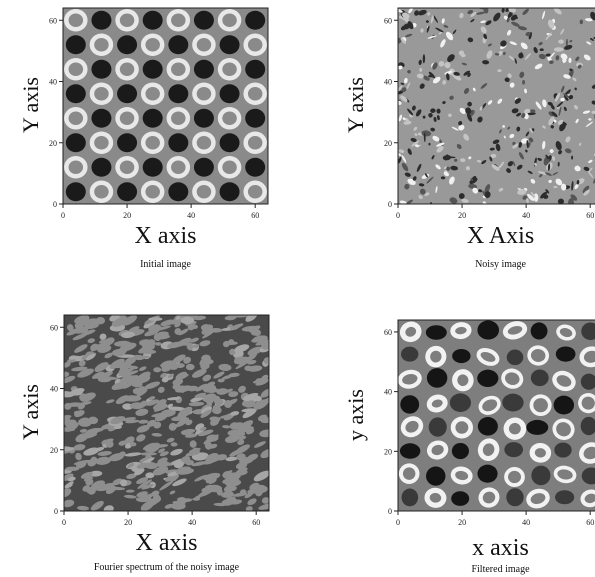  Describe the element at coordinates (54, 389) in the screenshot. I see `y-tick-label: 40` at that location.